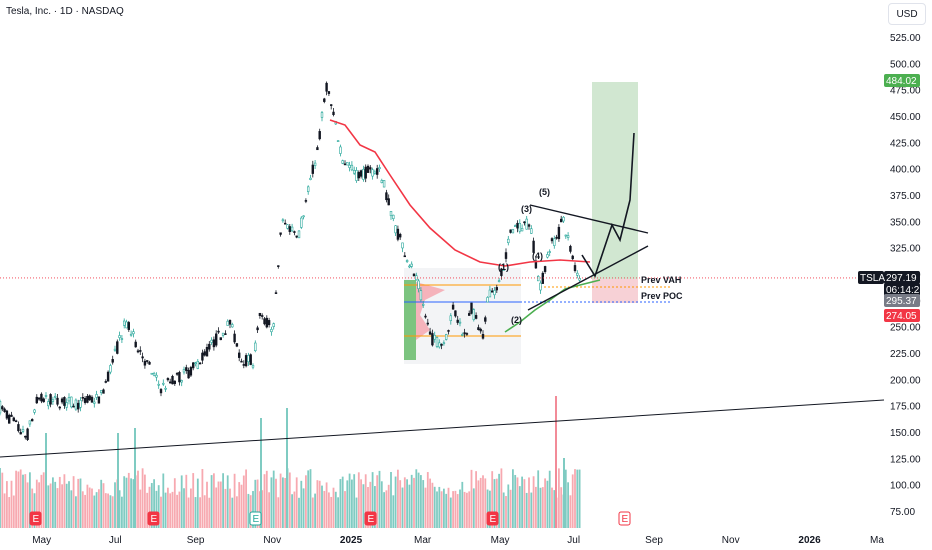  Describe the element at coordinates (573, 540) in the screenshot. I see `x-tick-label: Jul` at that location.